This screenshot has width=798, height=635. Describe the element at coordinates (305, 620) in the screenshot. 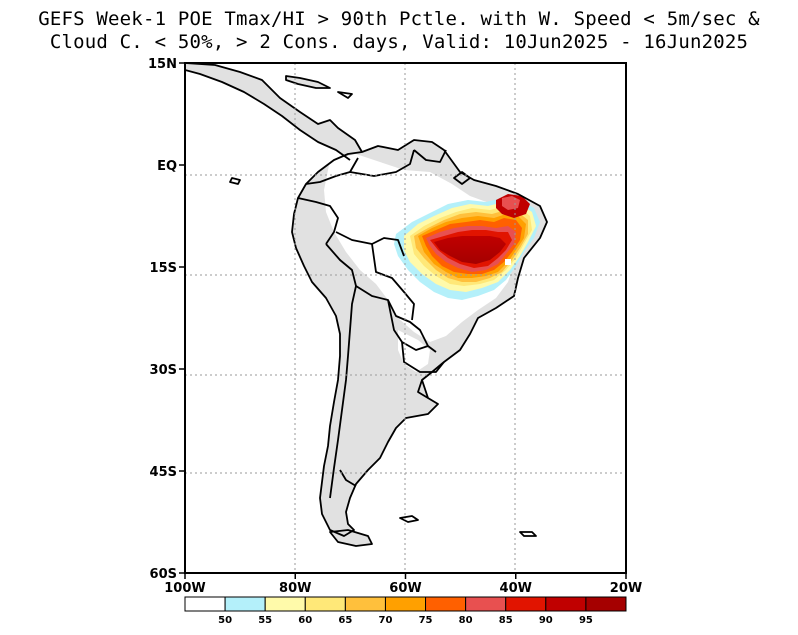

I see `colorbar-label: 60` at that location.